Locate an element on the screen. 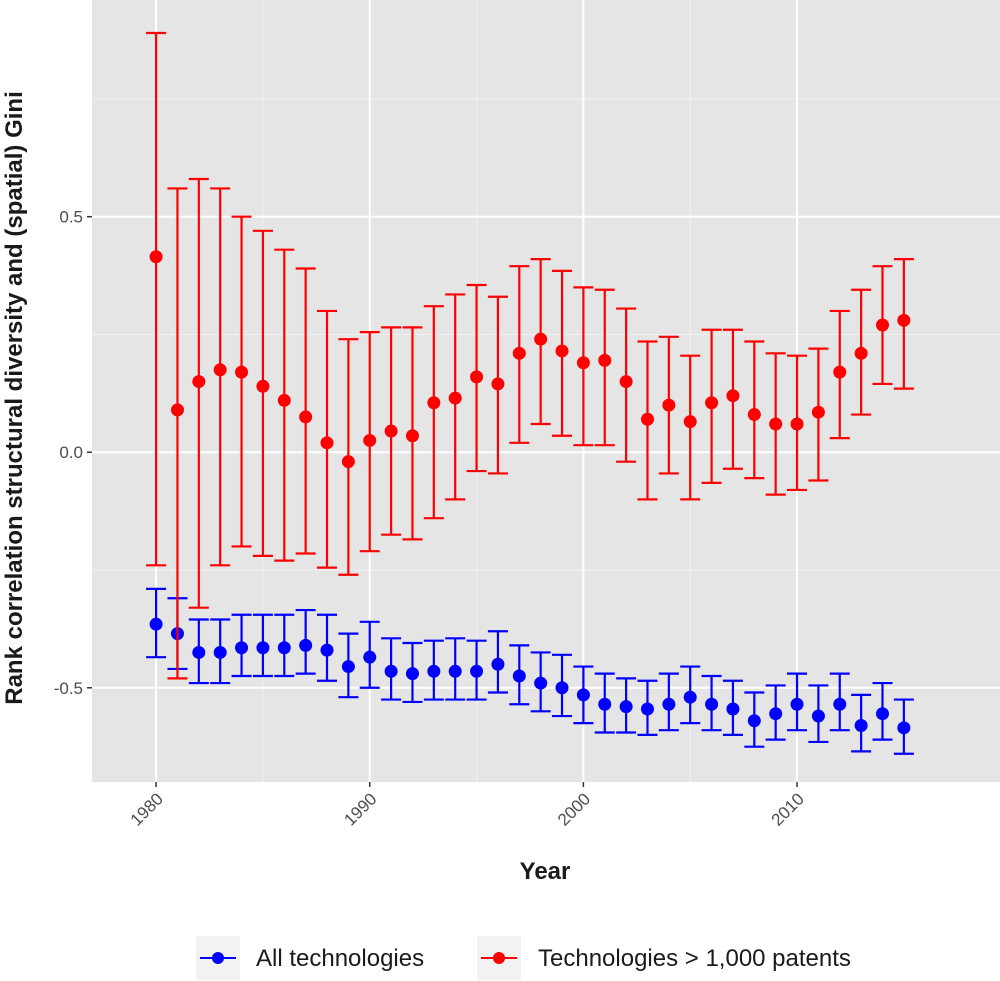 The image size is (1000, 981). x-axis-ticks: 1980 1990 2000 2010 is located at coordinates (467, 806).